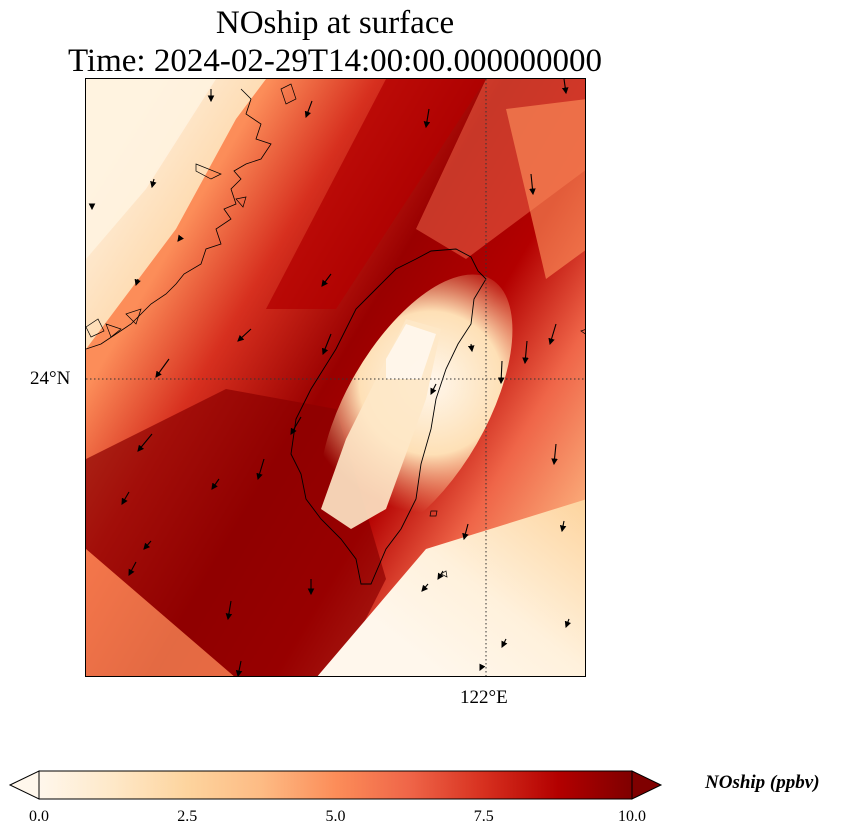  What do you see at coordinates (411, 351) in the screenshot?
I see `island-whitest` at bounding box center [411, 351].